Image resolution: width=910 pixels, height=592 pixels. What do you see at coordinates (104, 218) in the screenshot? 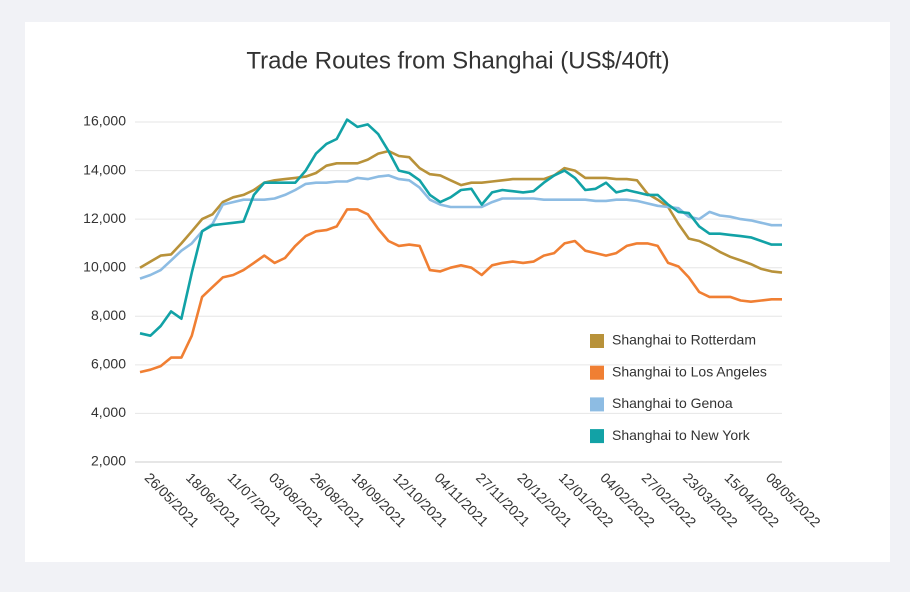
I see `y-tick-label: 12,000` at bounding box center [104, 218].